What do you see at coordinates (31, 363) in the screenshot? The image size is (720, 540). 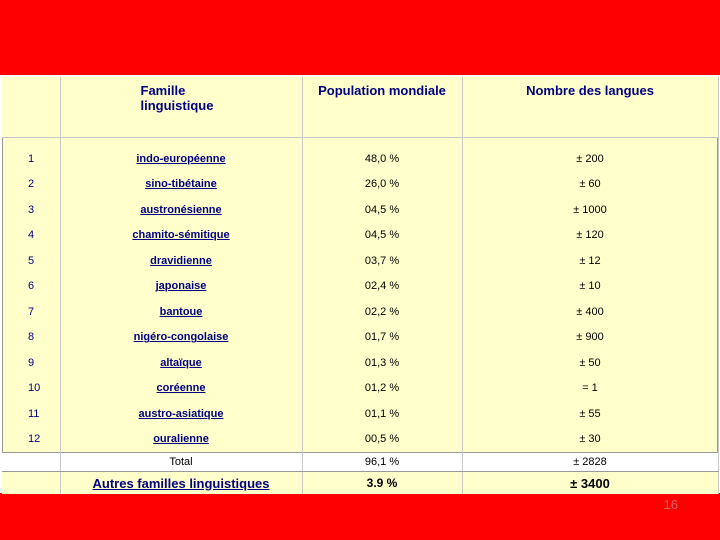 I see `row-number: 9` at bounding box center [31, 363].